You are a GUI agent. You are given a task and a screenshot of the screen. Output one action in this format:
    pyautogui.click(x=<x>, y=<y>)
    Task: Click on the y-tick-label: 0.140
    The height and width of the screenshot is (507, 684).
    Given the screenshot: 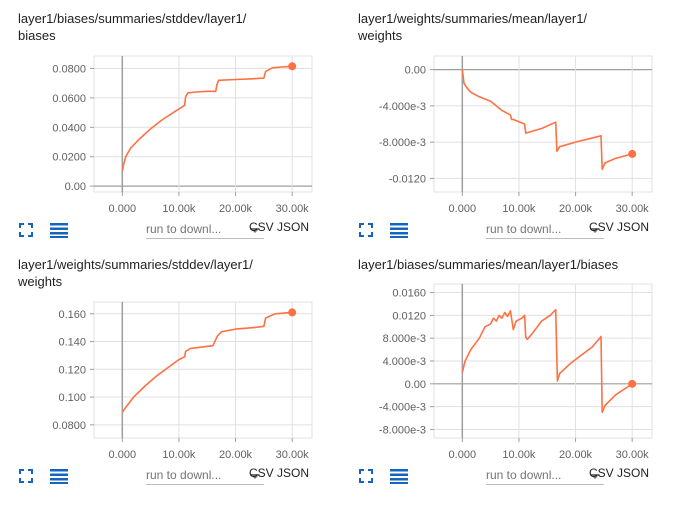 What is the action you would take?
    pyautogui.click(x=72, y=343)
    